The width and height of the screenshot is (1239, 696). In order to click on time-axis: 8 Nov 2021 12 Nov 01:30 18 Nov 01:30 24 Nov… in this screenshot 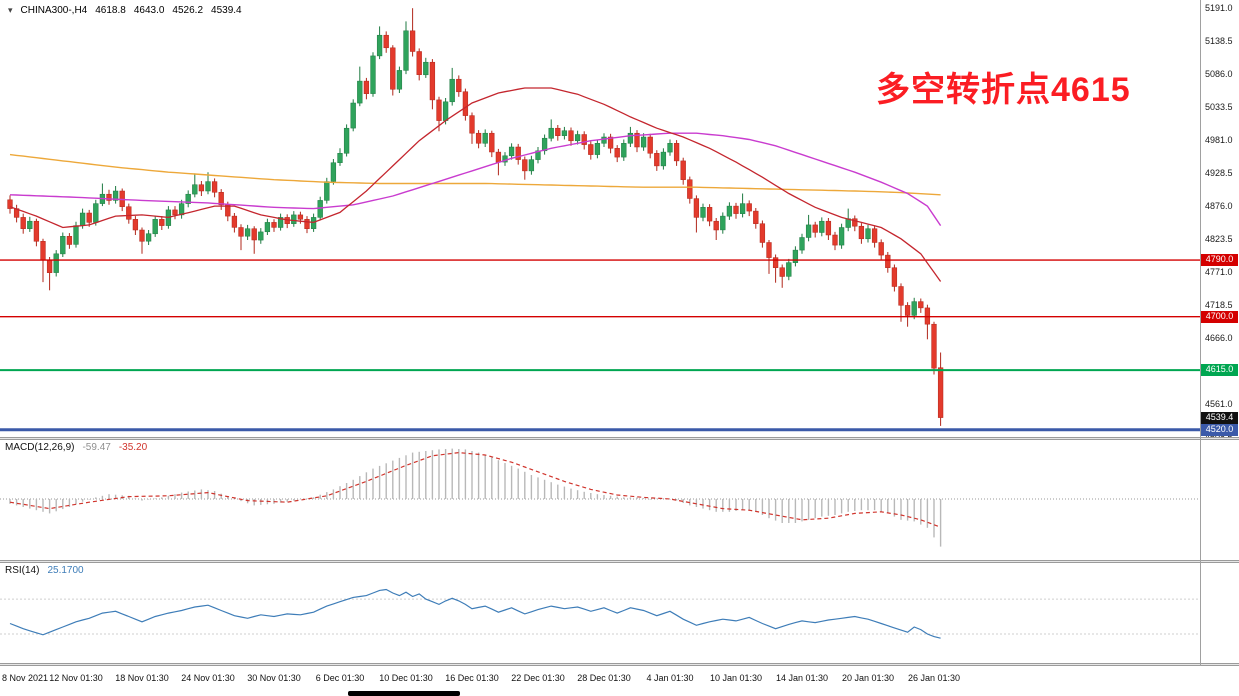, I will do `click(619, 681)`.